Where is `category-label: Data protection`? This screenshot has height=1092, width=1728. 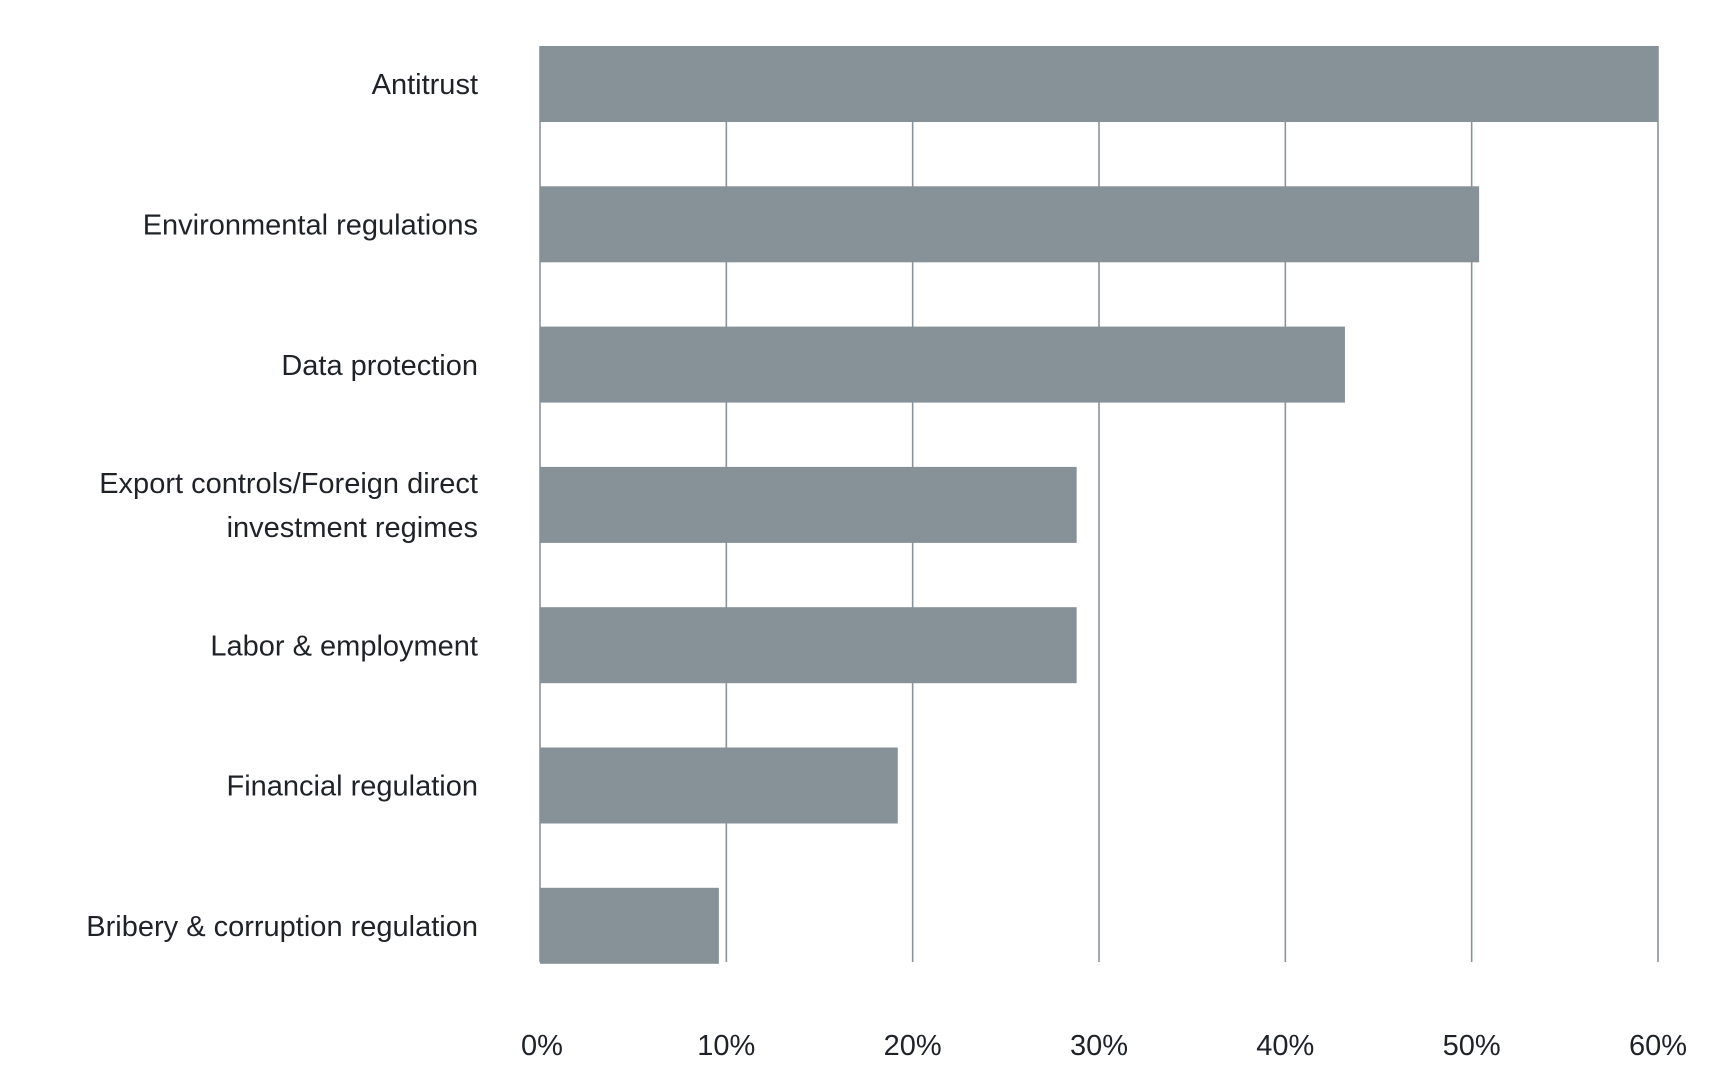 category-label: Data protection is located at coordinates (379, 366).